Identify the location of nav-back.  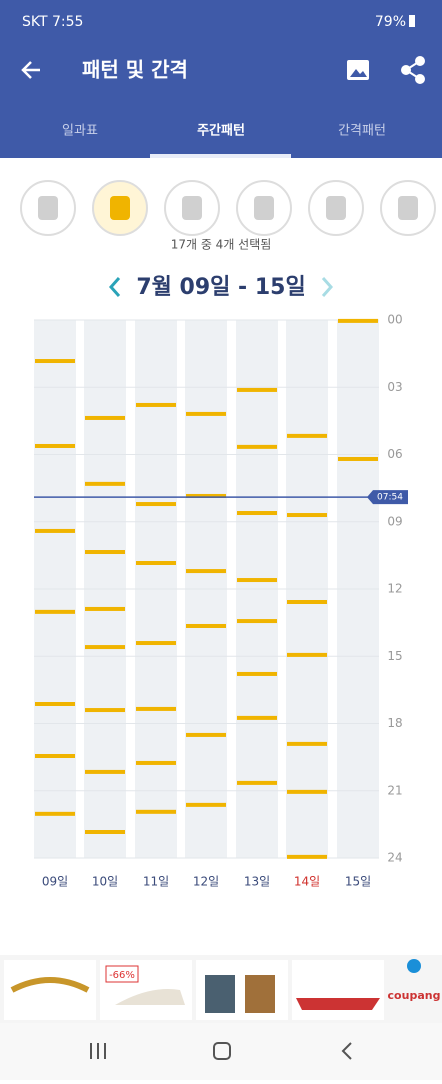
(346, 1051).